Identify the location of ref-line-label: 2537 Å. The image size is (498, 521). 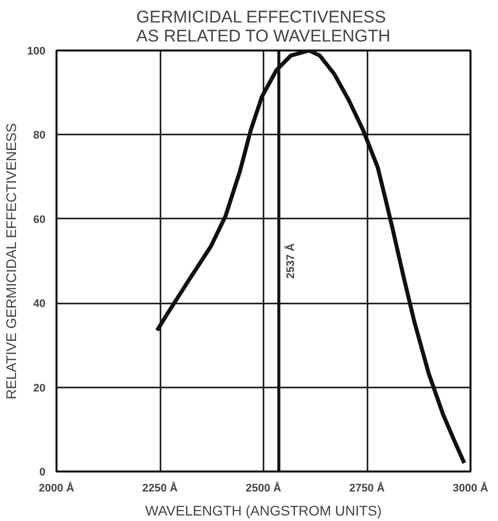
(290, 261).